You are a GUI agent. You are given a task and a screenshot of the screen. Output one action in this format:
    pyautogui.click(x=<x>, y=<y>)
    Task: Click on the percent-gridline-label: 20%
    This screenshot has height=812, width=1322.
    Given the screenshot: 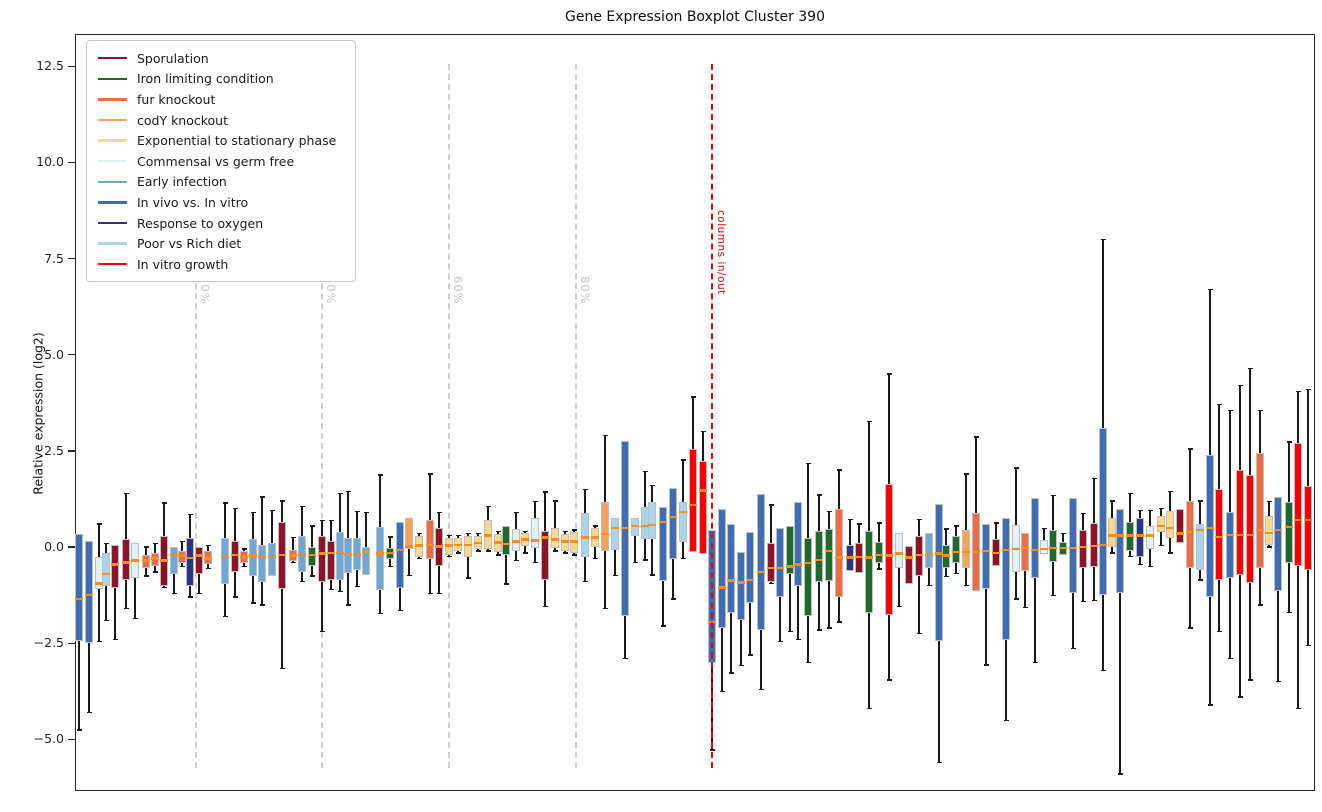 What is the action you would take?
    pyautogui.click(x=205, y=290)
    